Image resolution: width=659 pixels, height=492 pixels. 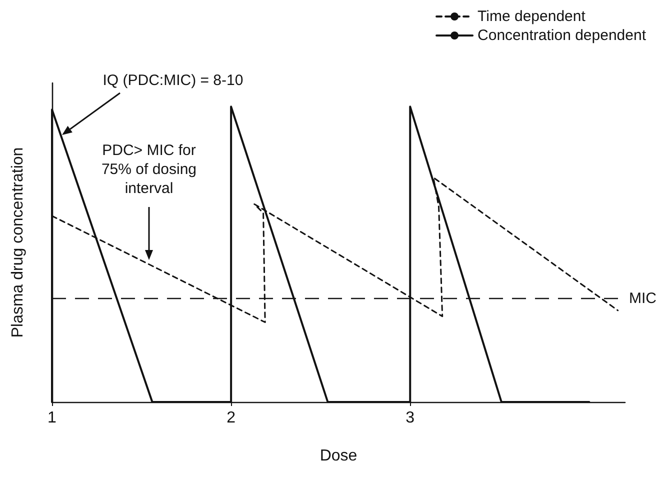 What do you see at coordinates (18, 242) in the screenshot?
I see `y-axis-title: Plasma drug concentration` at bounding box center [18, 242].